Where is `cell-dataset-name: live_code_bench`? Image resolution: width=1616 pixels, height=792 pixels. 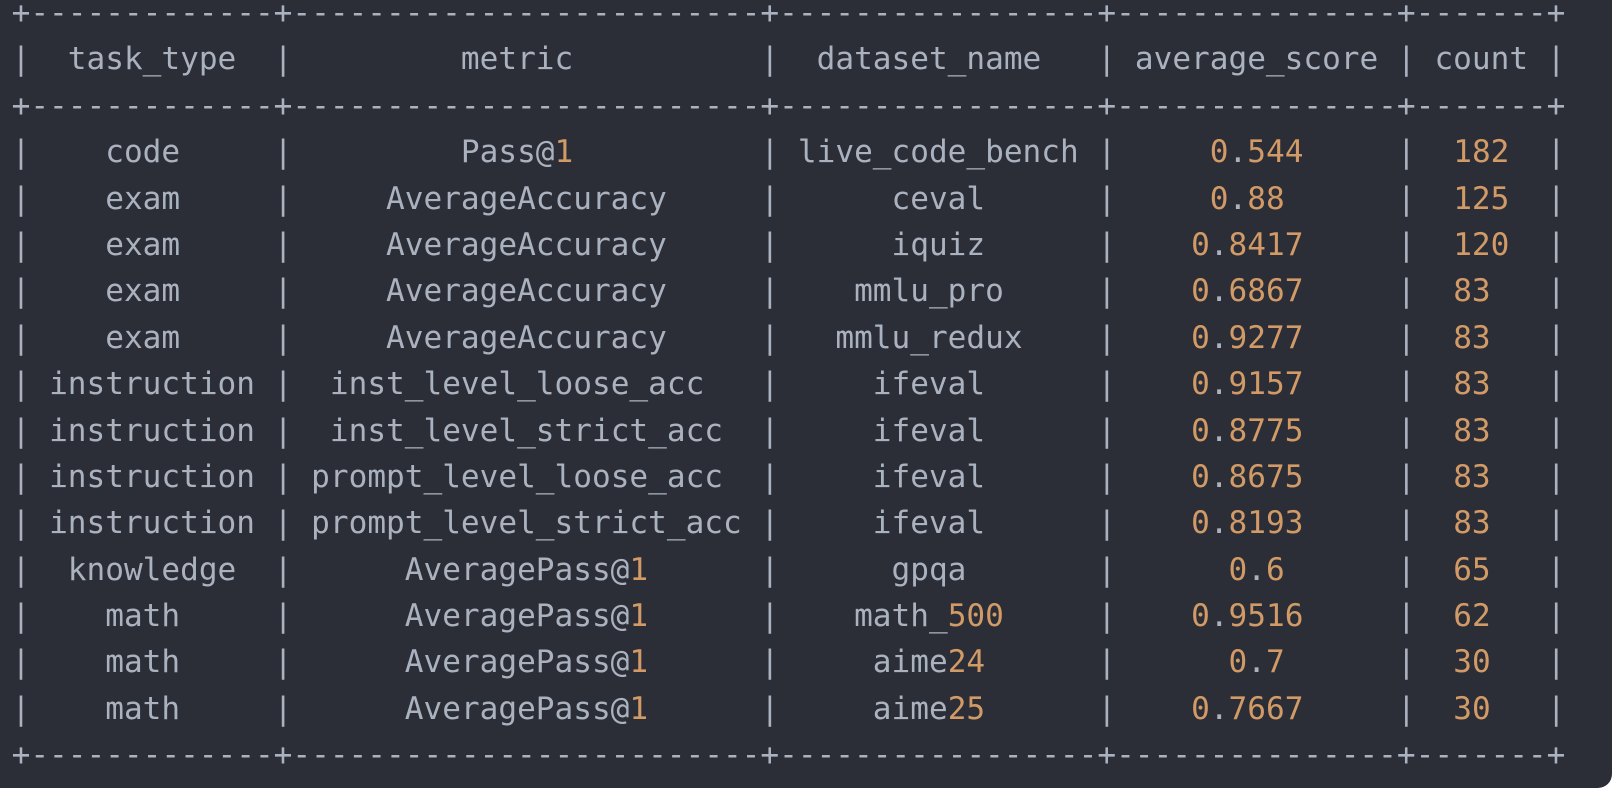 cell-dataset-name: live_code_bench is located at coordinates (938, 152).